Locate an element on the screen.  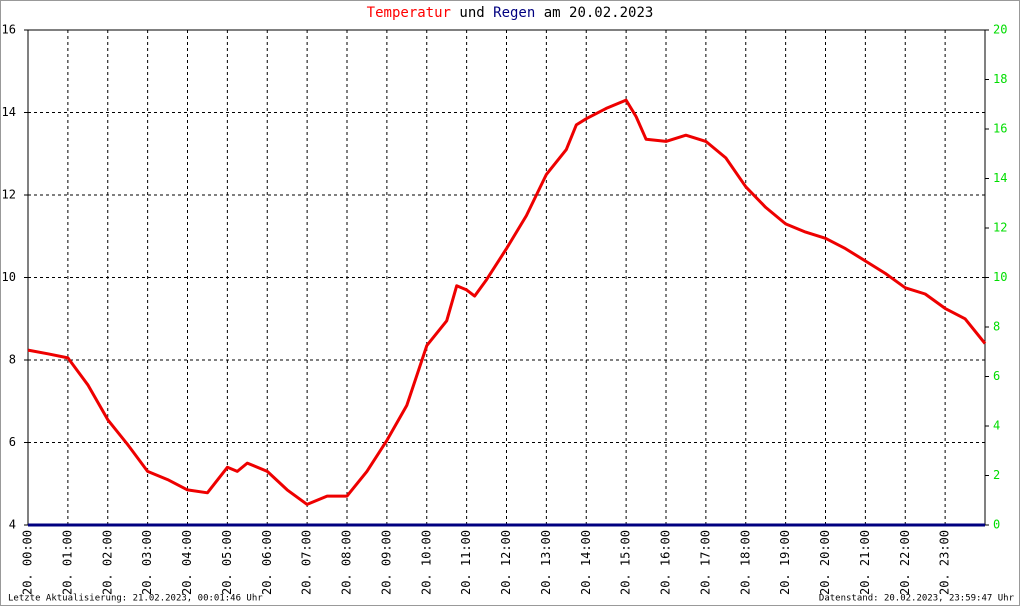
y2-tick-label: 14 is located at coordinates (1000, 178).